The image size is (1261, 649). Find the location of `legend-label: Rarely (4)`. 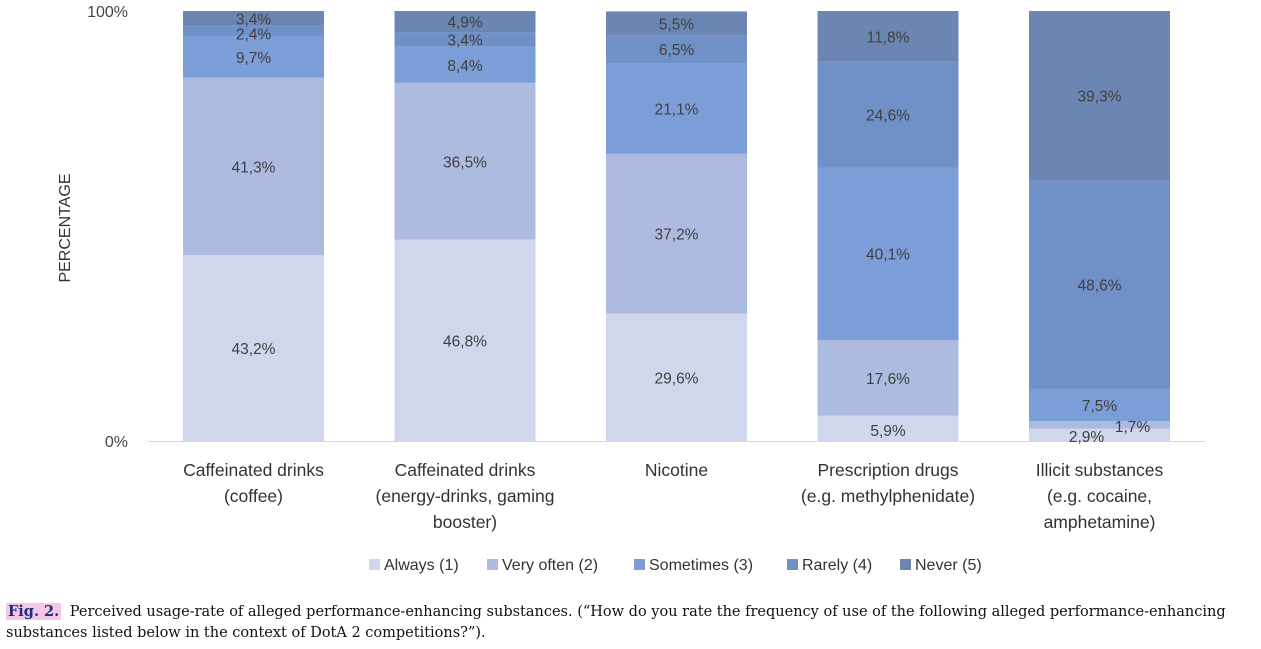

legend-label: Rarely (4) is located at coordinates (837, 565).